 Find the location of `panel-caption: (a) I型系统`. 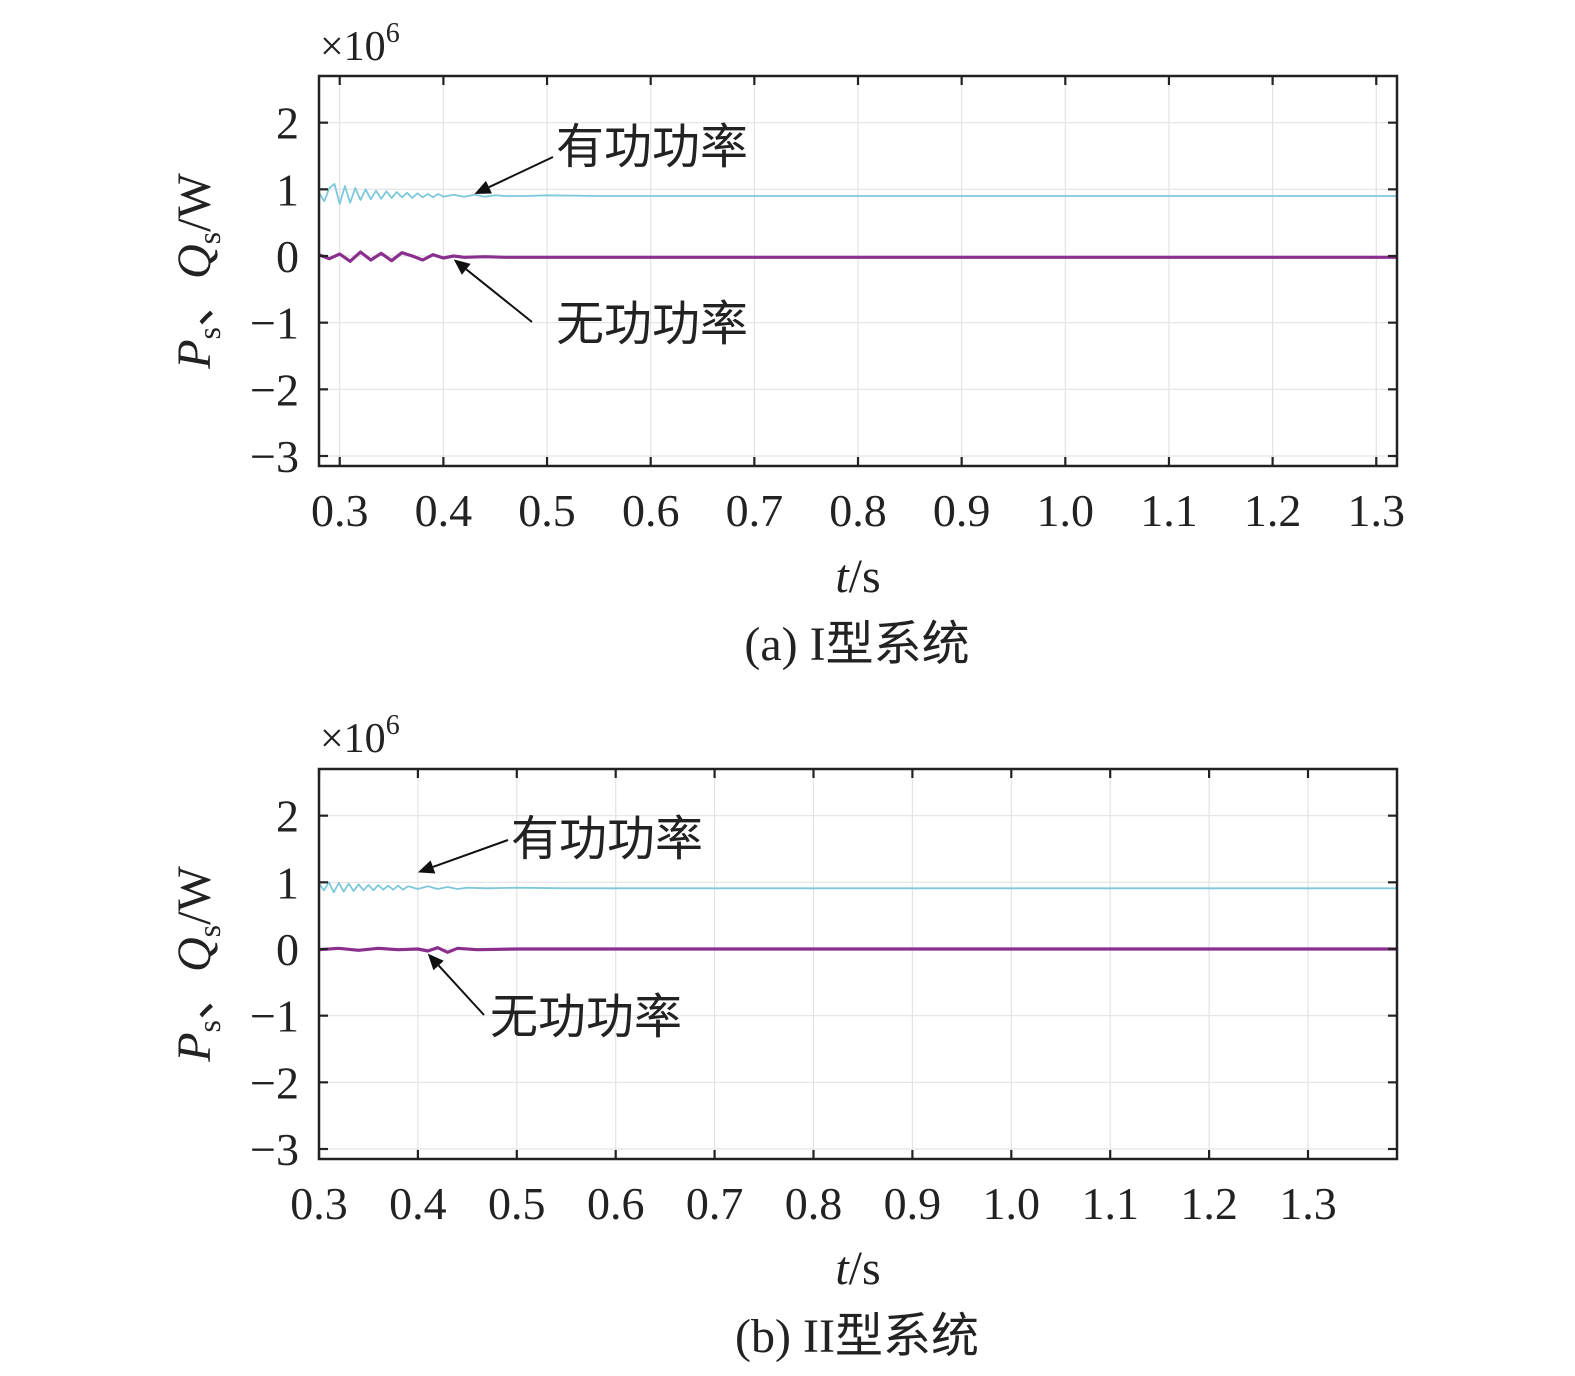

panel-caption: (a) I型系统 is located at coordinates (856, 644).